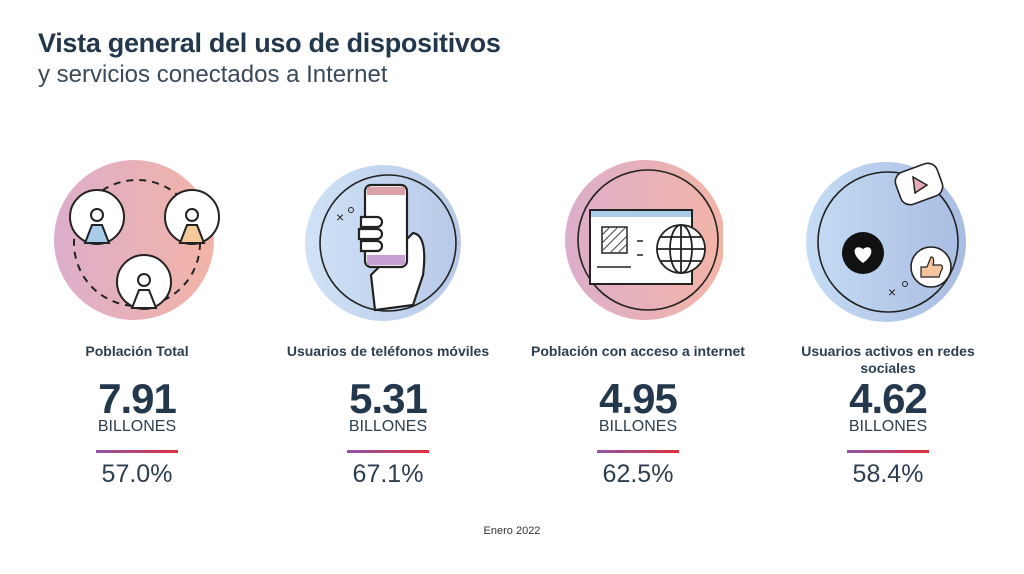  Describe the element at coordinates (137, 351) in the screenshot. I see `stat-label: Población Total` at that location.